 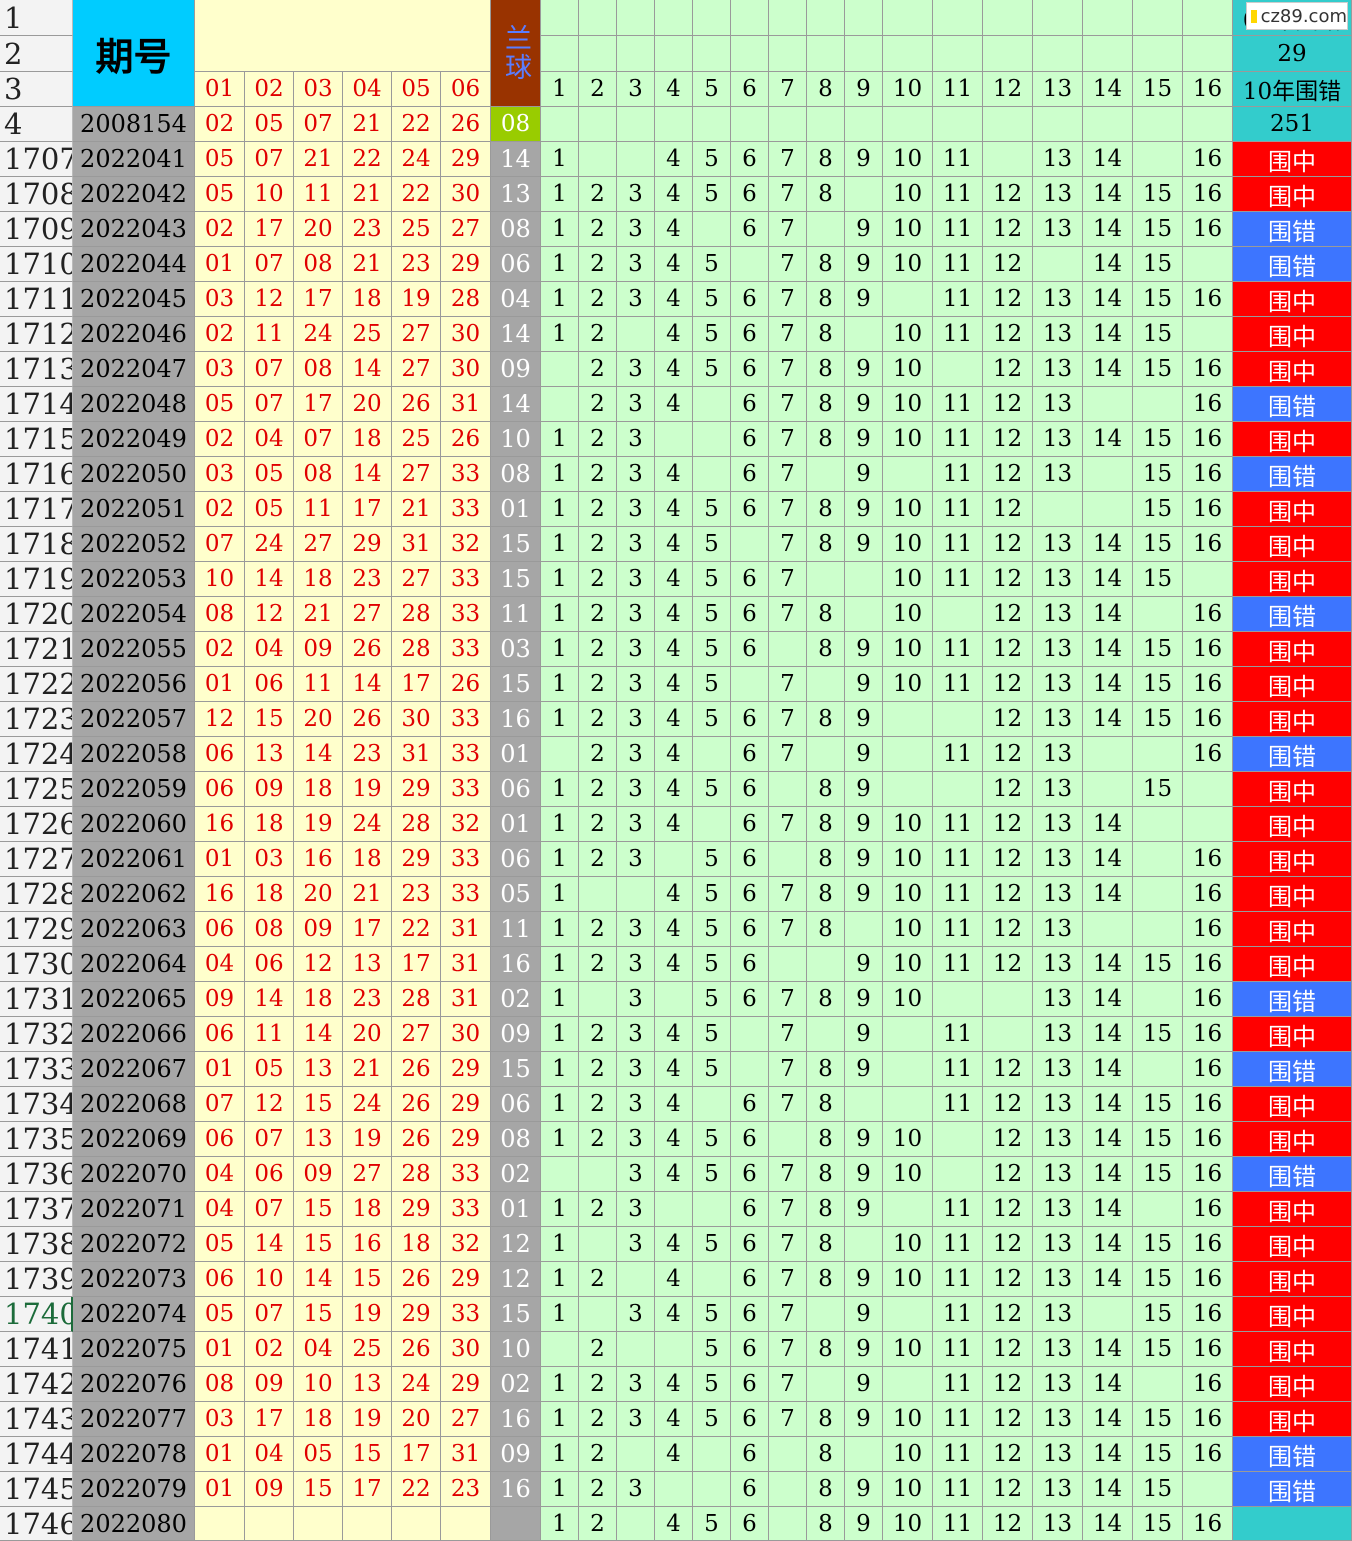 I want to click on pos-cell: 2, so click(x=598, y=789).